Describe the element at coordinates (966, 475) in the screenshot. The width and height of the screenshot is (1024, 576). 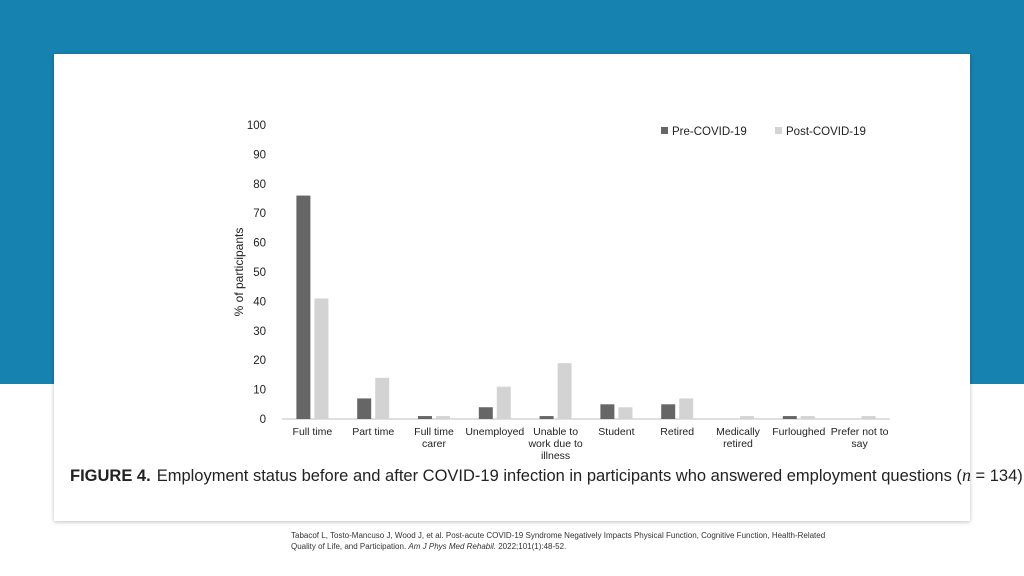
I see `caption-n-symbol: n` at that location.